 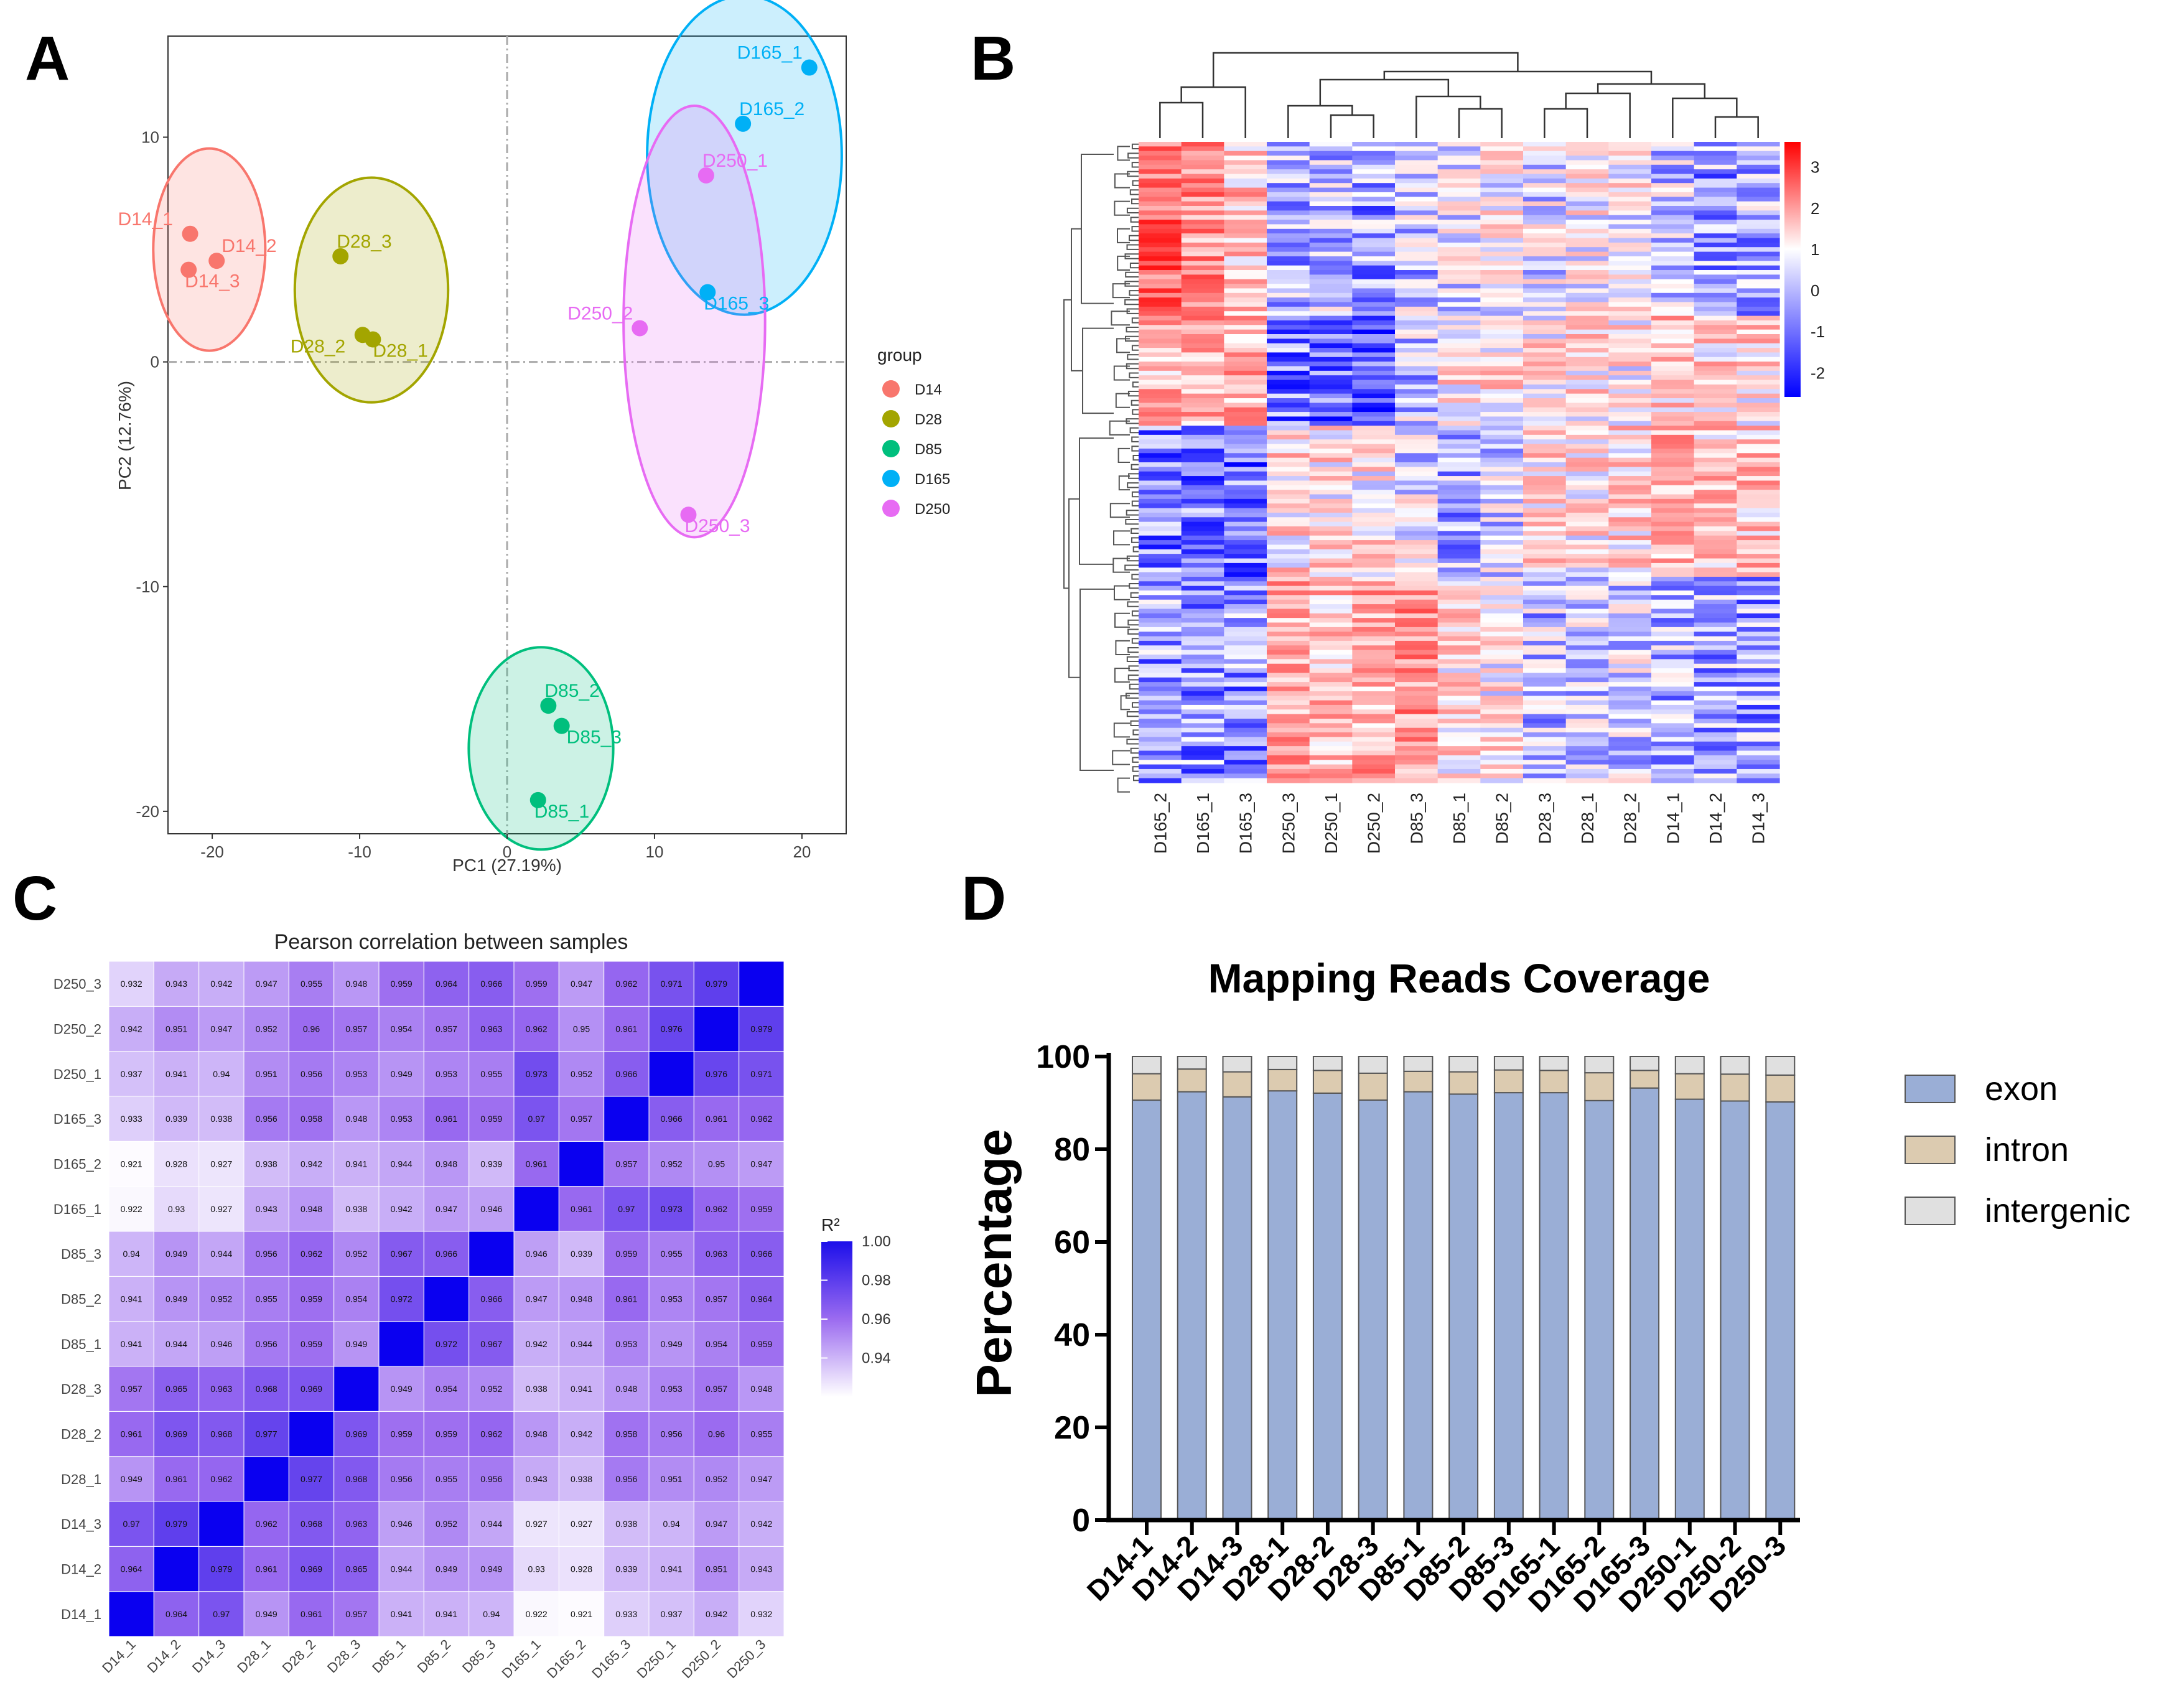 What do you see at coordinates (311, 1569) in the screenshot?
I see `pearson-cell-value: 0.969` at bounding box center [311, 1569].